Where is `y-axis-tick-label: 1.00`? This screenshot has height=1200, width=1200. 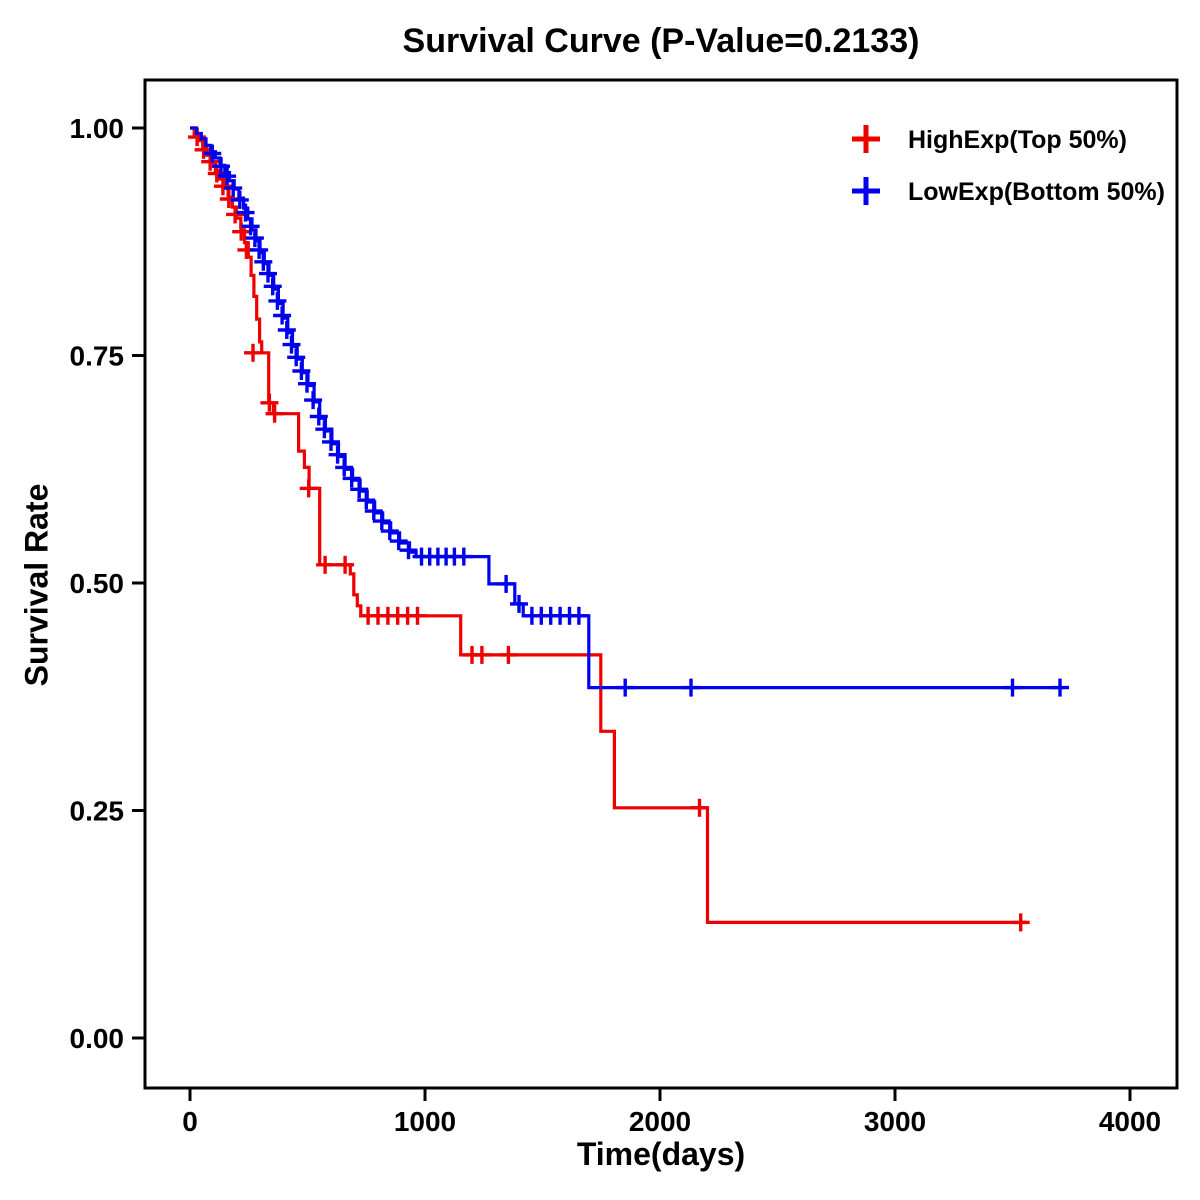 y-axis-tick-label: 1.00 is located at coordinates (97, 128).